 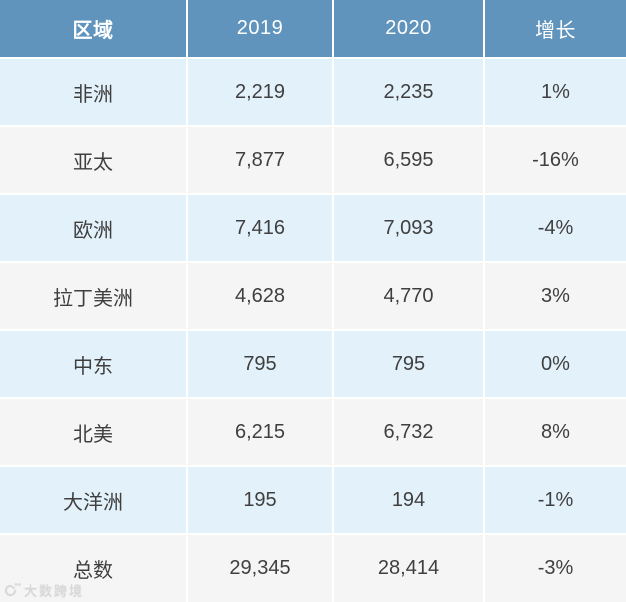 What do you see at coordinates (260, 296) in the screenshot?
I see `cell-2019: 4,628` at bounding box center [260, 296].